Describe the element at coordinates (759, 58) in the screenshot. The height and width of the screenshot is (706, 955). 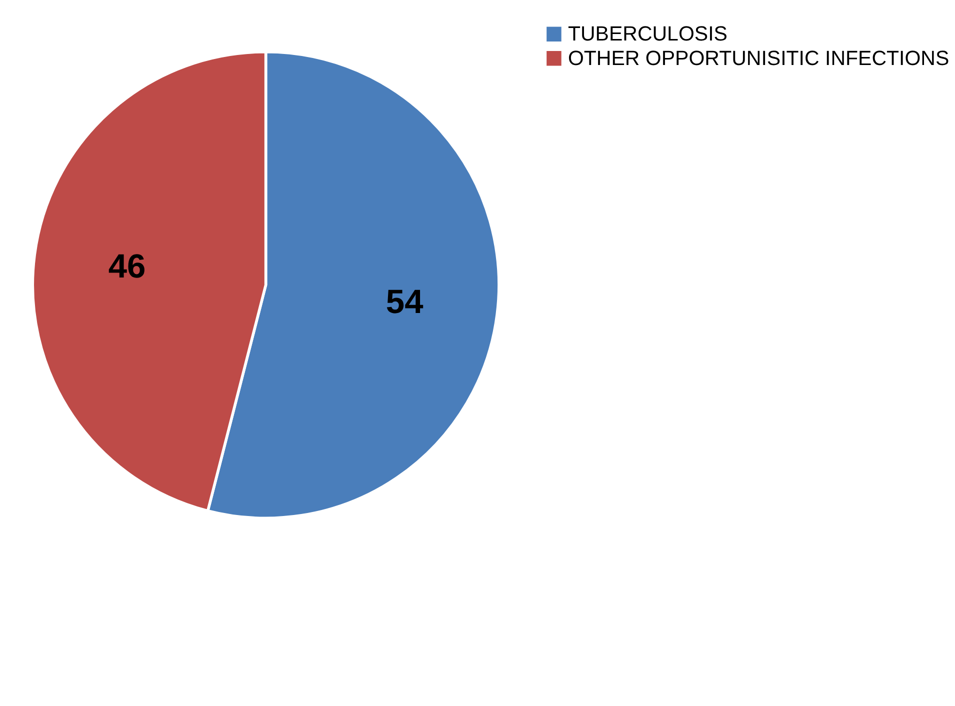
I see `legend-label: OTHER OPPORTUNISITIC INFECTIONS` at that location.